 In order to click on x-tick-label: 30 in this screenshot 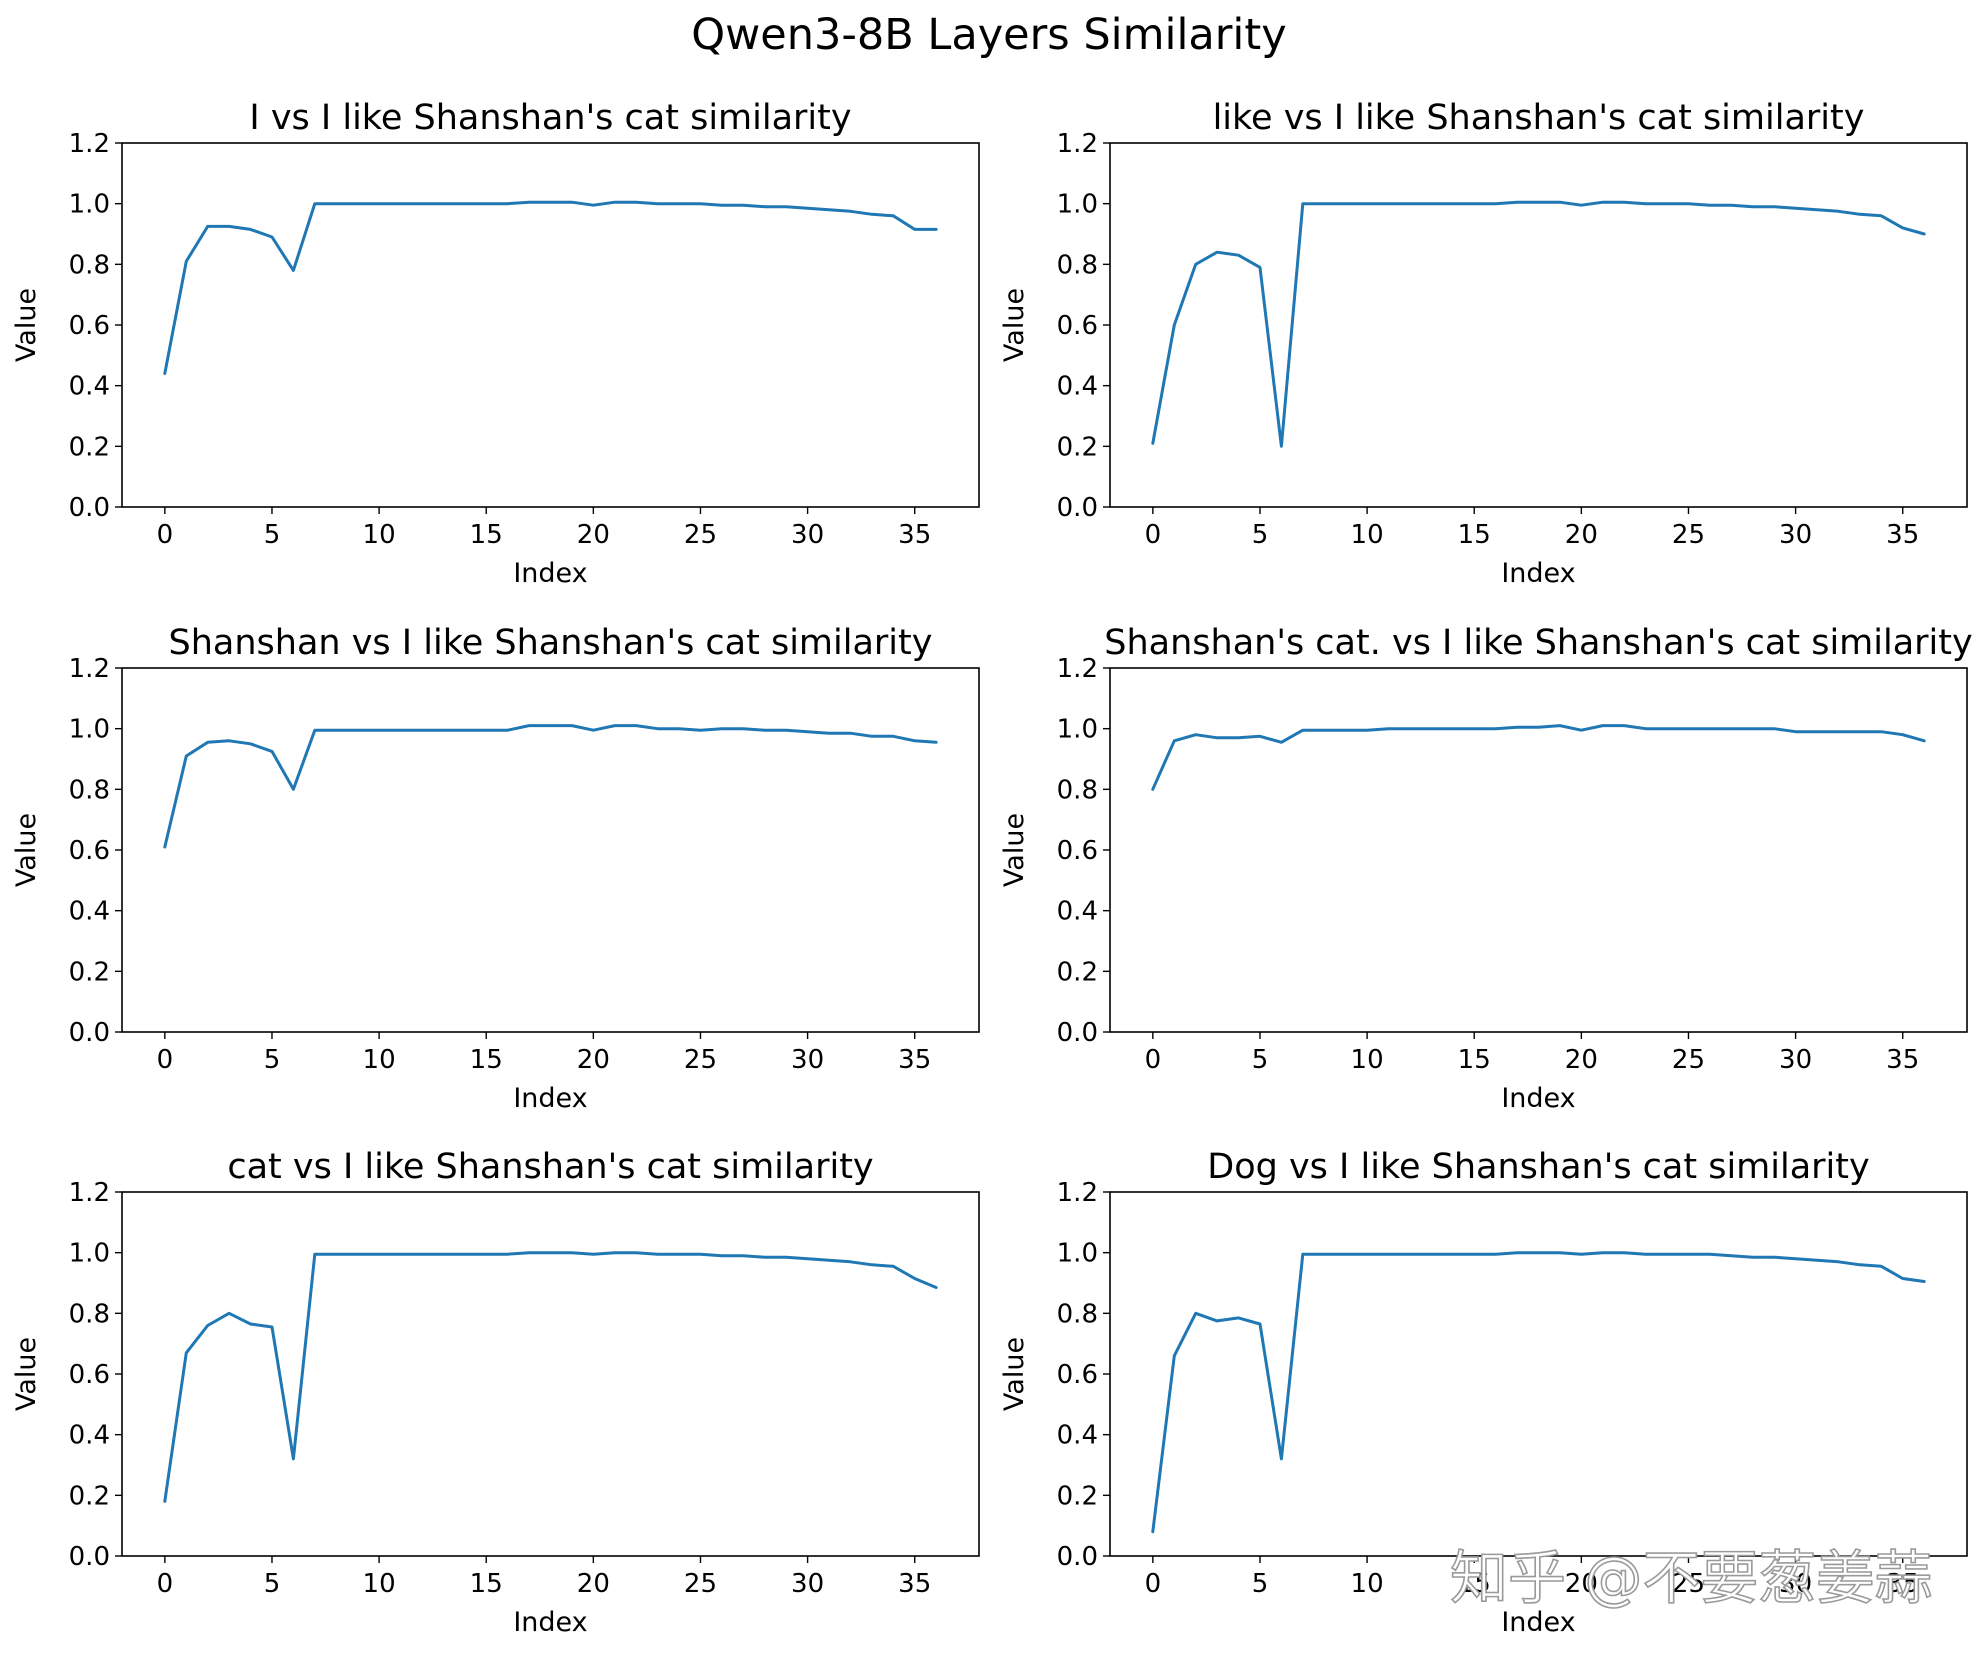, I will do `click(807, 1584)`.